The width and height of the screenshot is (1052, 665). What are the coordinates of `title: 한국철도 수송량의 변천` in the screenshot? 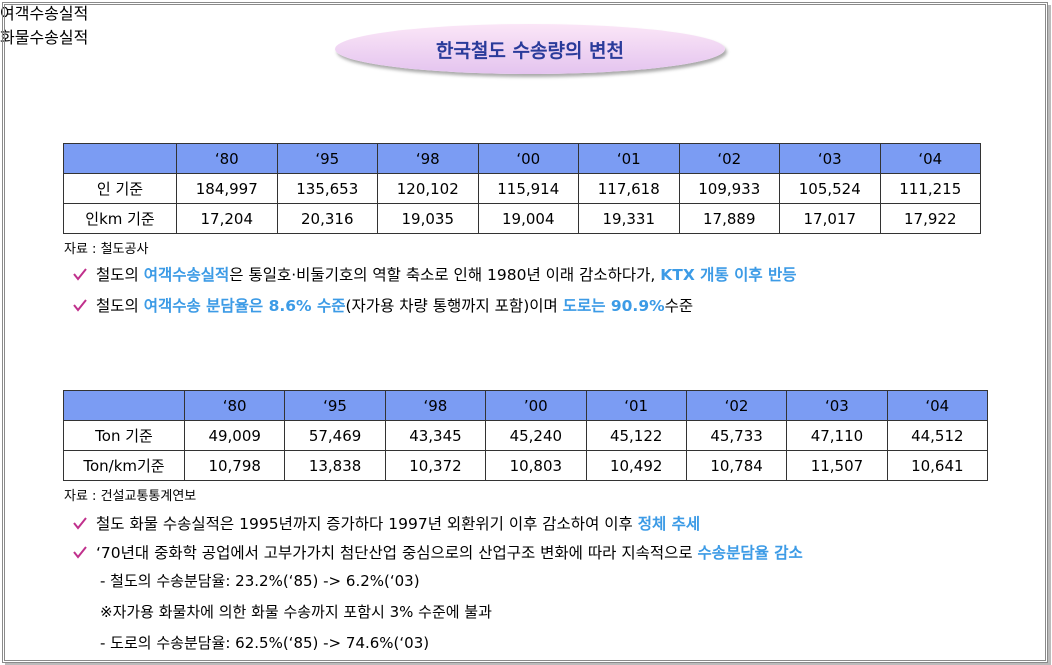 It's located at (530, 49).